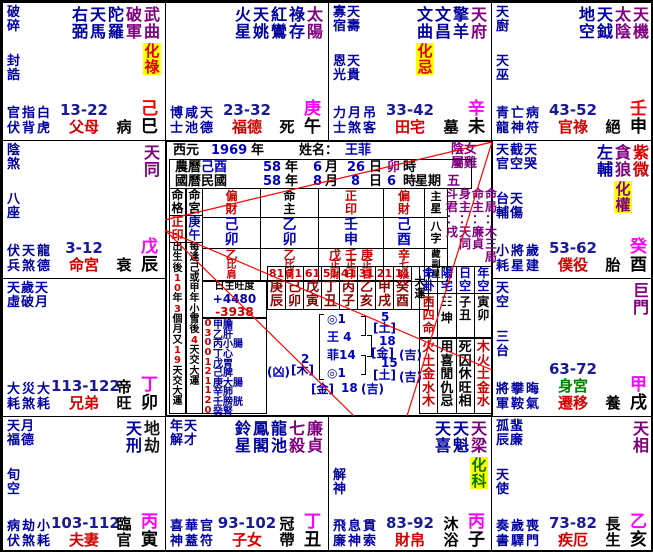 The width and height of the screenshot is (653, 552). I want to click on age-range: 53-62, so click(573, 248).